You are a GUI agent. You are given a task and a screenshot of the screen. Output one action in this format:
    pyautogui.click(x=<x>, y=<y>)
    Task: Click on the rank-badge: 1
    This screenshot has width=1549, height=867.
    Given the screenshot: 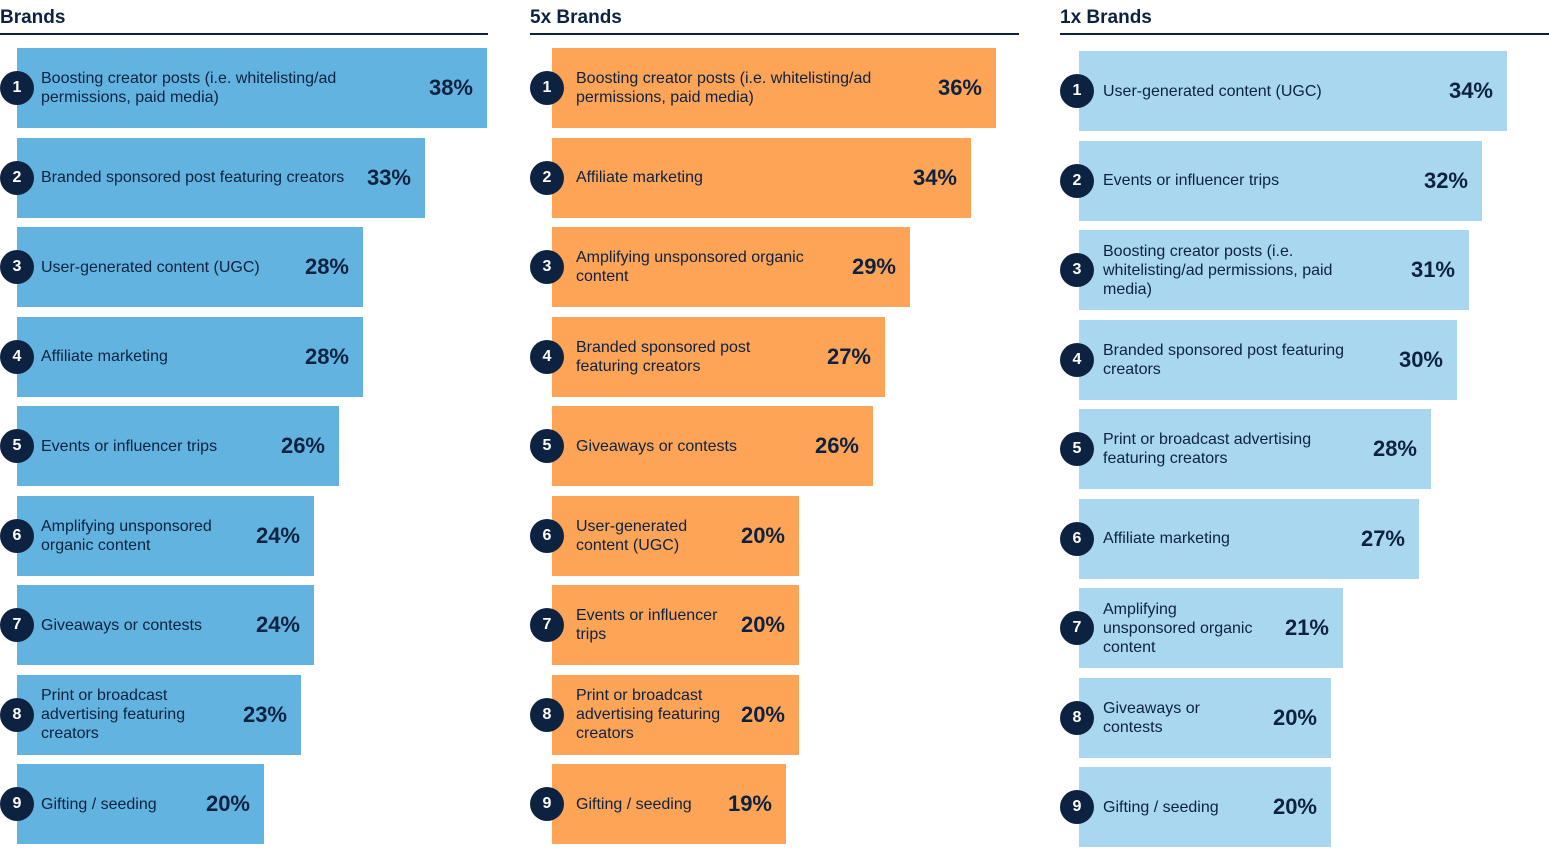 What is the action you would take?
    pyautogui.click(x=547, y=88)
    